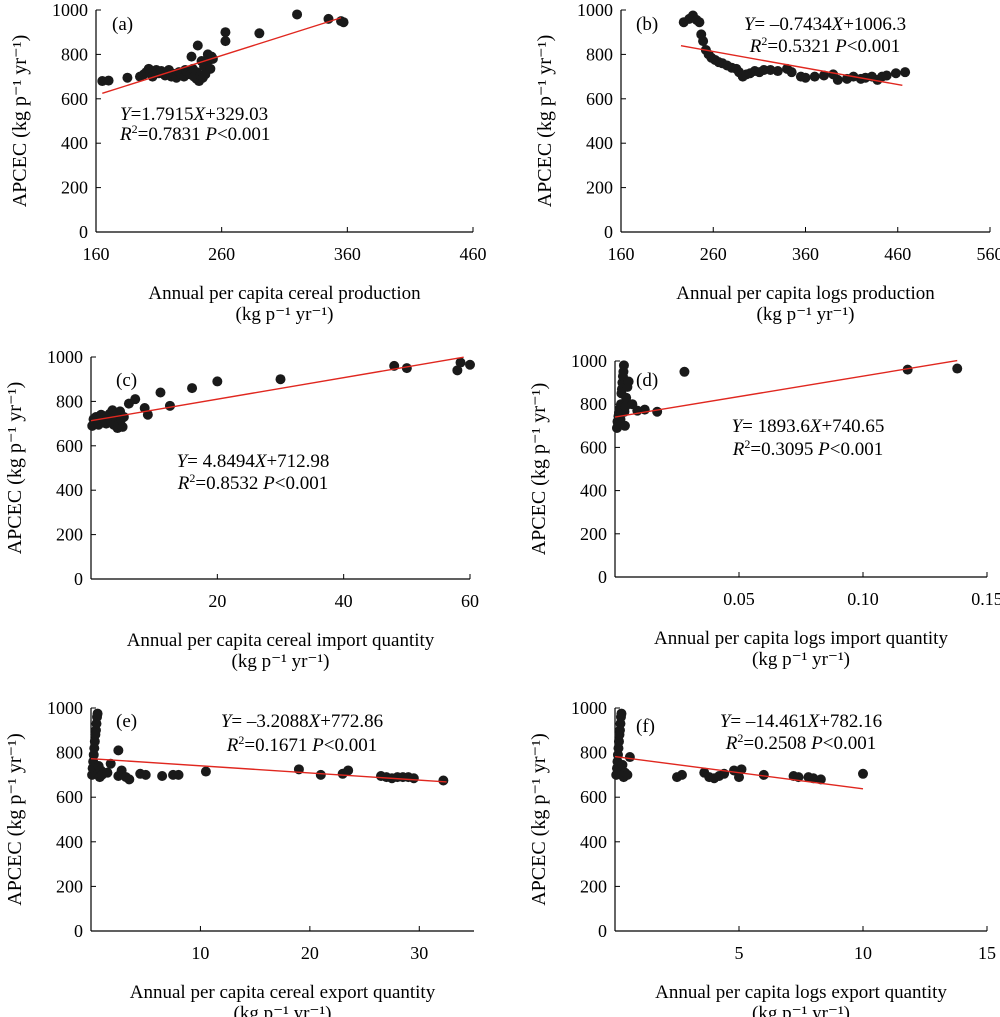  I want to click on panel-label: (a), so click(122, 24).